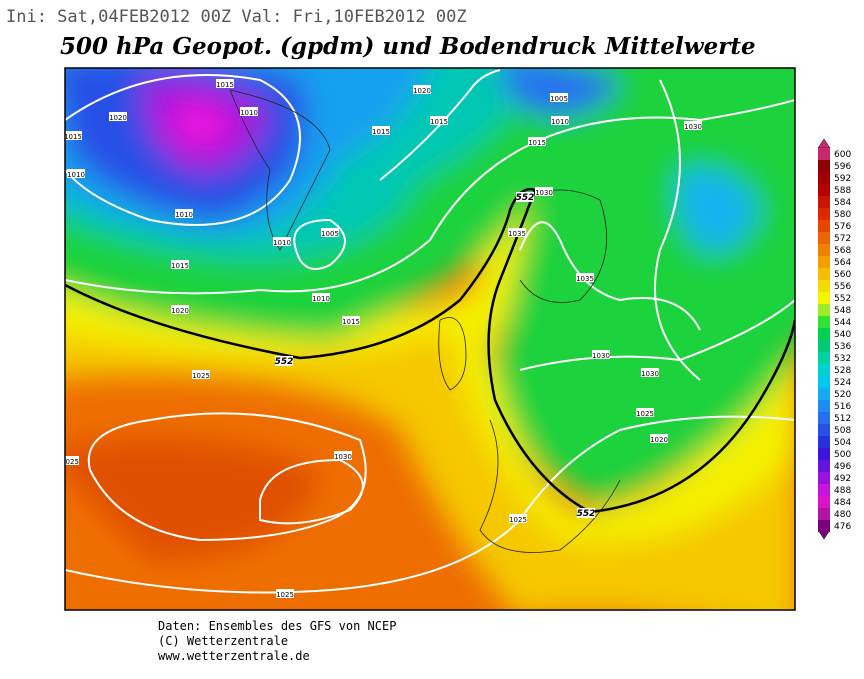 The height and width of the screenshot is (679, 864). I want to click on colorbar-cap, so click(824, 143).